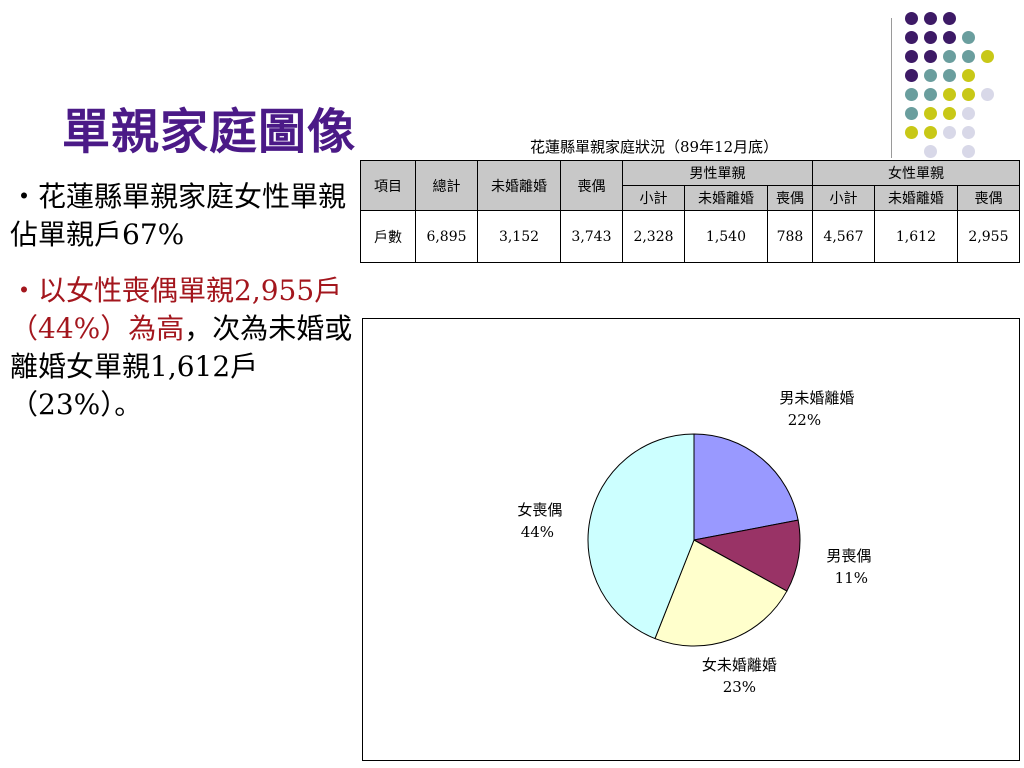 The height and width of the screenshot is (768, 1024). I want to click on slice-name-label: 男未婚離婚, so click(816, 398).